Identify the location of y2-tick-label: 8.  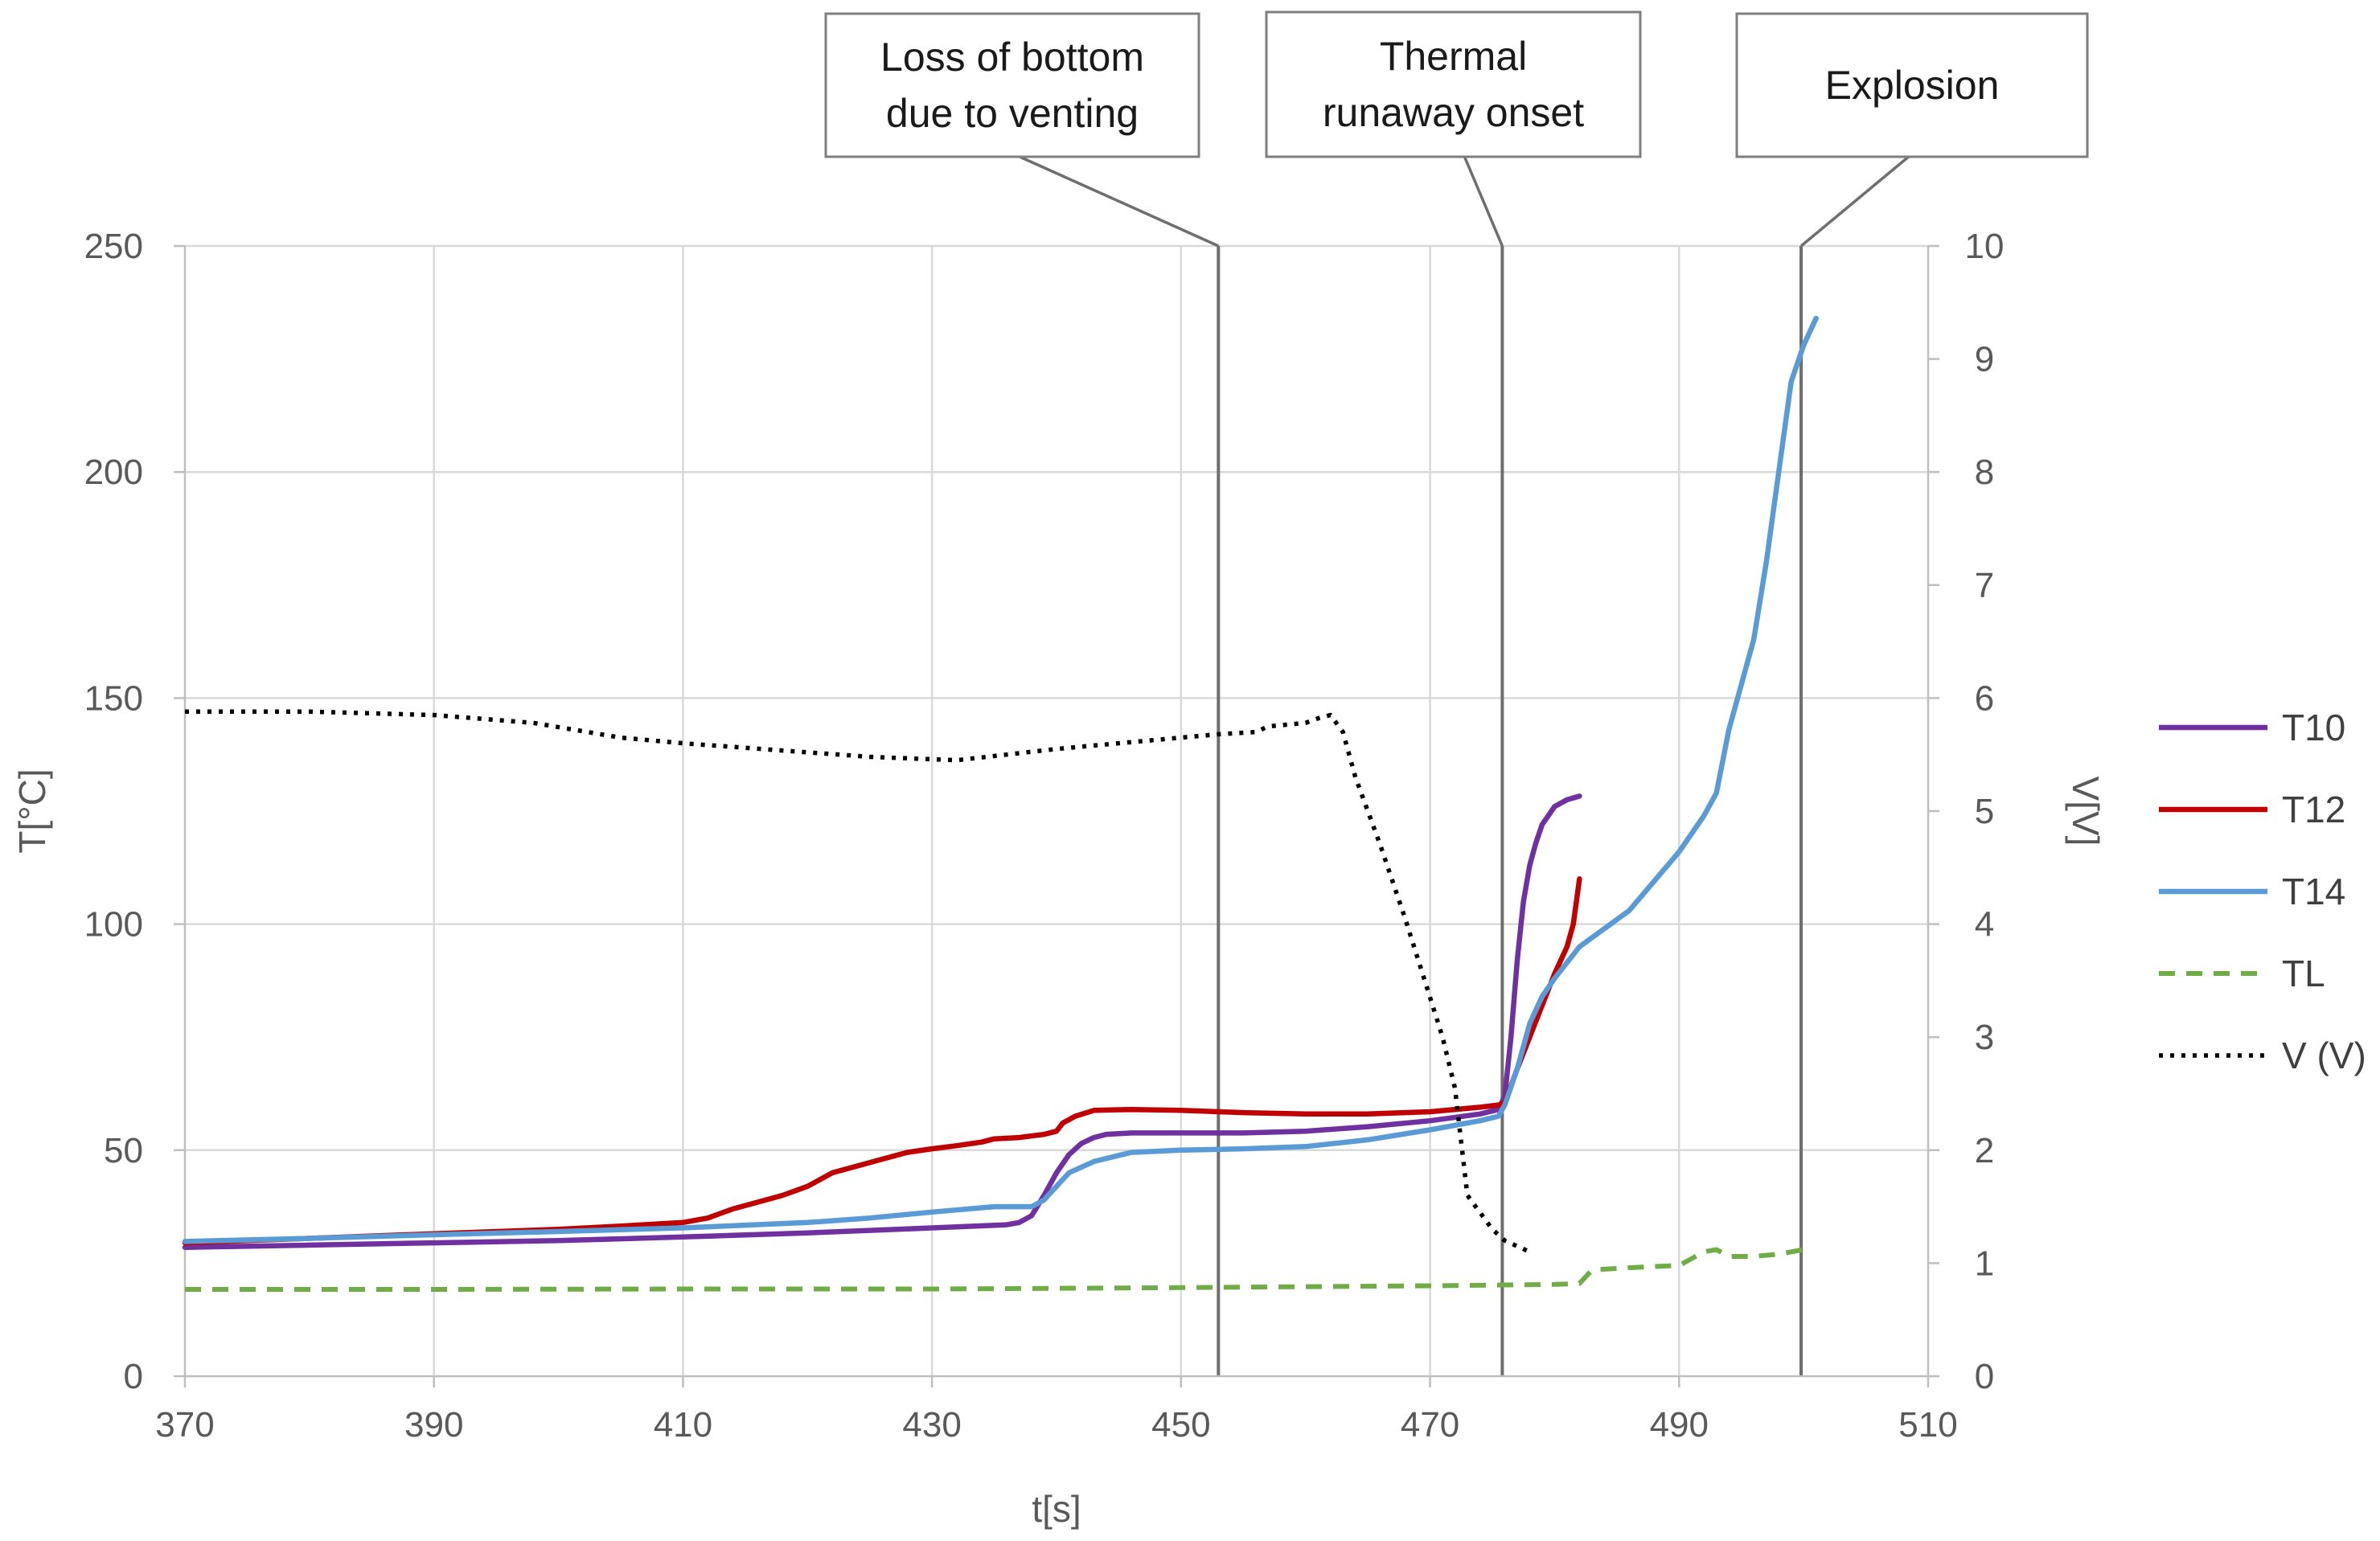
(1984, 472).